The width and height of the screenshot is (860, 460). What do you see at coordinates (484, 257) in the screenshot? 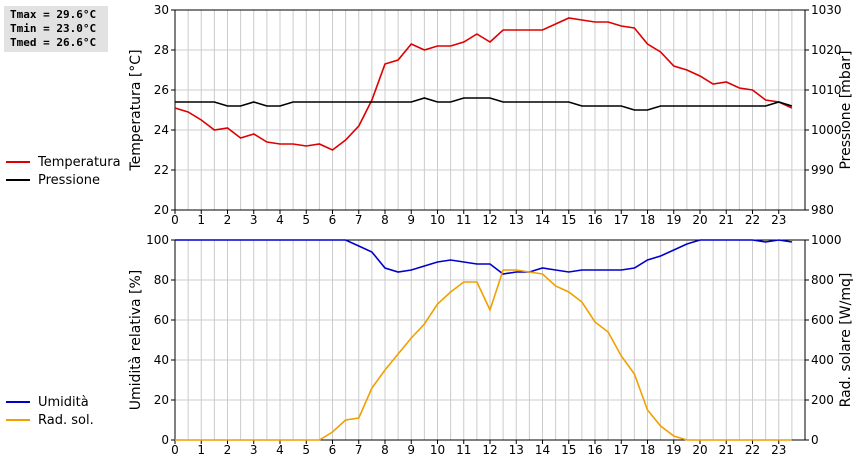
I see `series-line-umidit` at bounding box center [484, 257].